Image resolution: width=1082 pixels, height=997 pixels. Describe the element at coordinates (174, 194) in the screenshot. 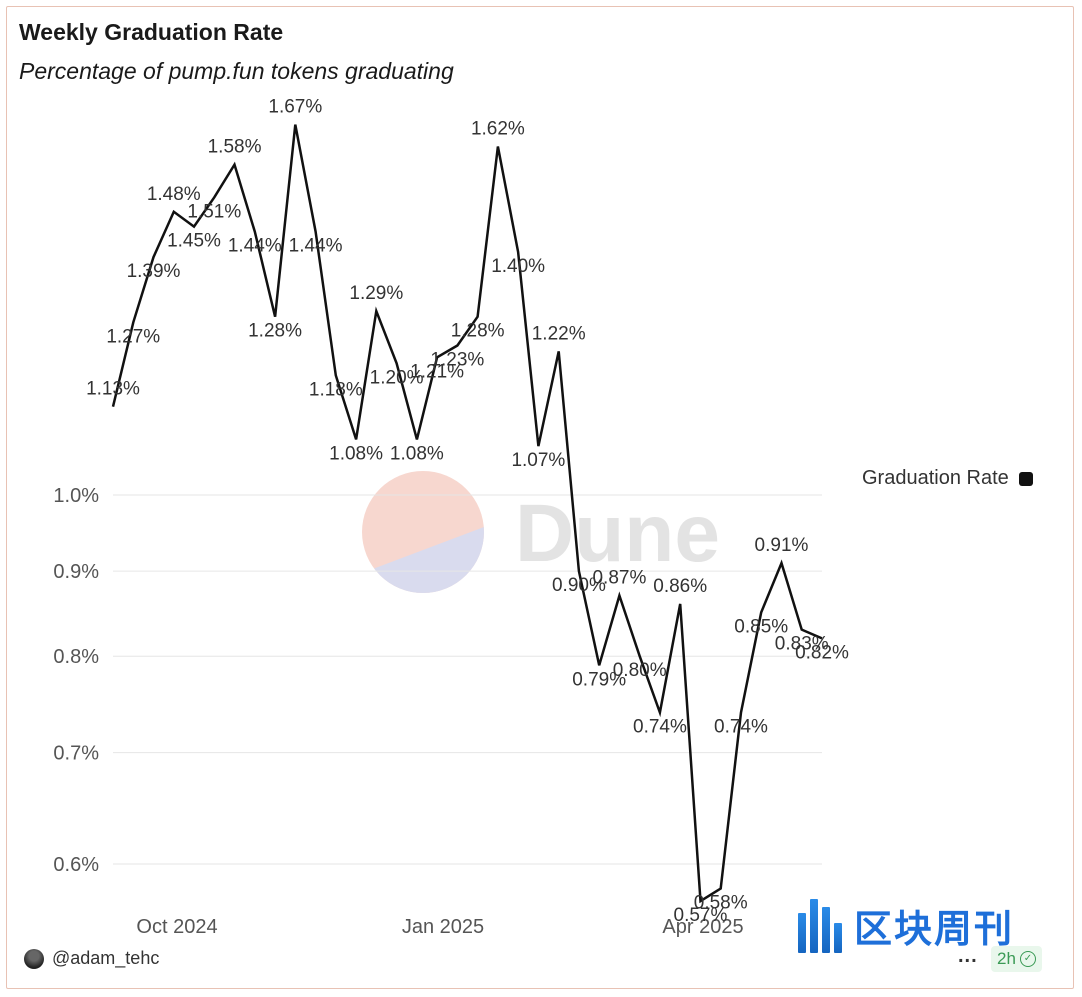

I see `data-label: 1.48%` at that location.